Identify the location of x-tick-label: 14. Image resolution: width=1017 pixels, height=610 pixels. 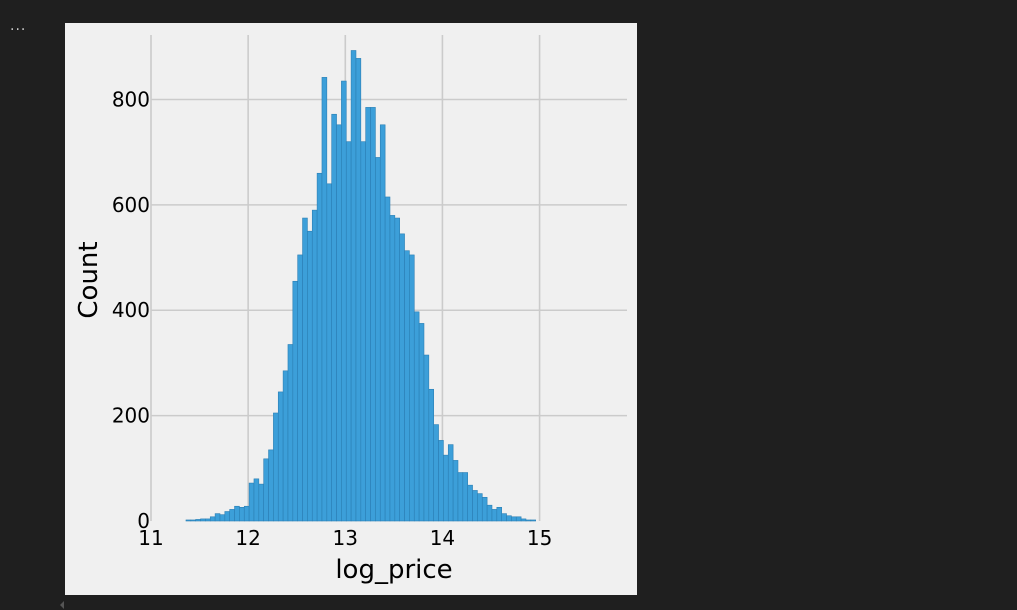
(442, 538).